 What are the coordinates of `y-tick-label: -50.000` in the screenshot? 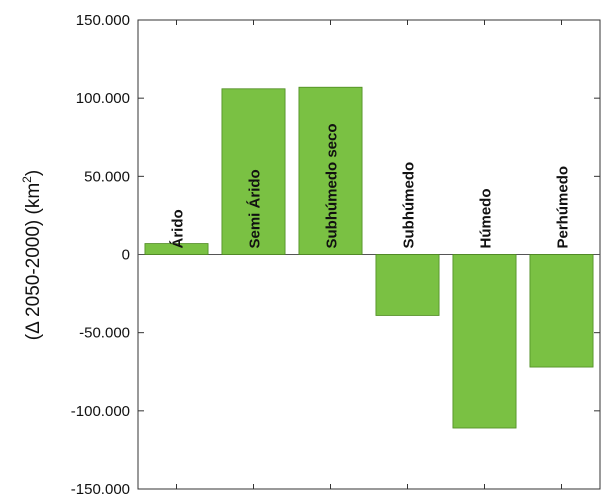 It's located at (104, 333).